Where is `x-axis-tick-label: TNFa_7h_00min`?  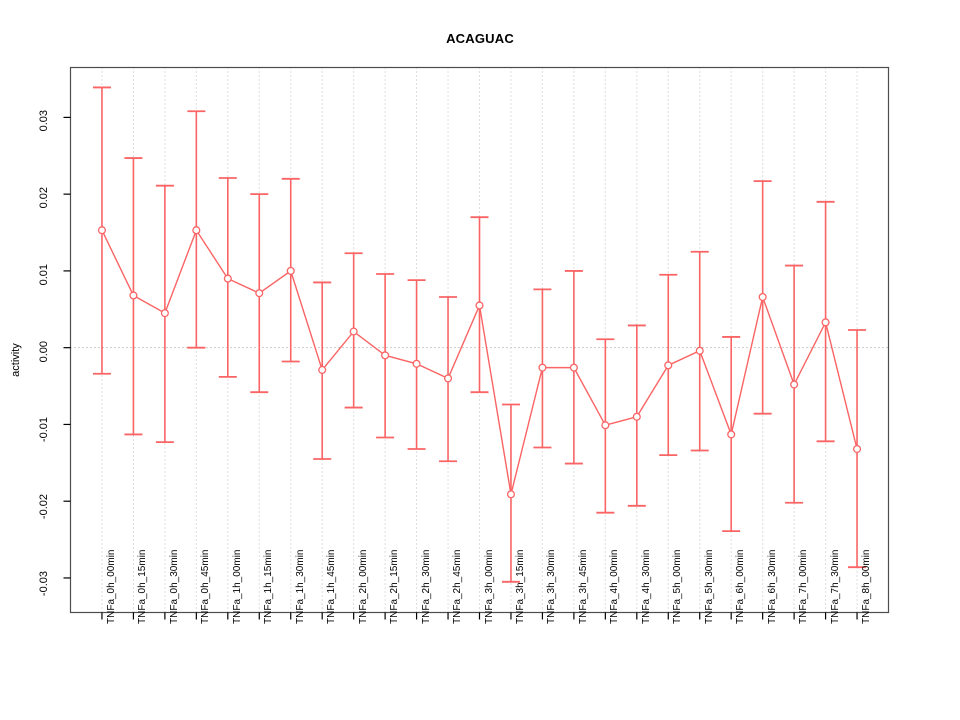 x-axis-tick-label: TNFa_7h_00min is located at coordinates (804, 586).